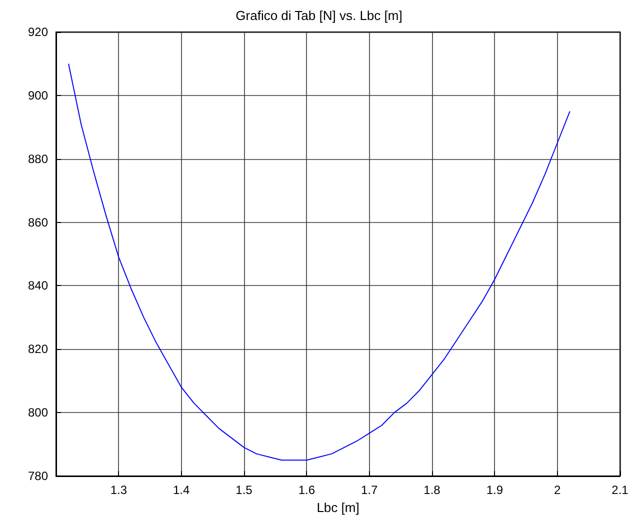  What do you see at coordinates (38, 95) in the screenshot?
I see `y-tick-label: 900` at bounding box center [38, 95].